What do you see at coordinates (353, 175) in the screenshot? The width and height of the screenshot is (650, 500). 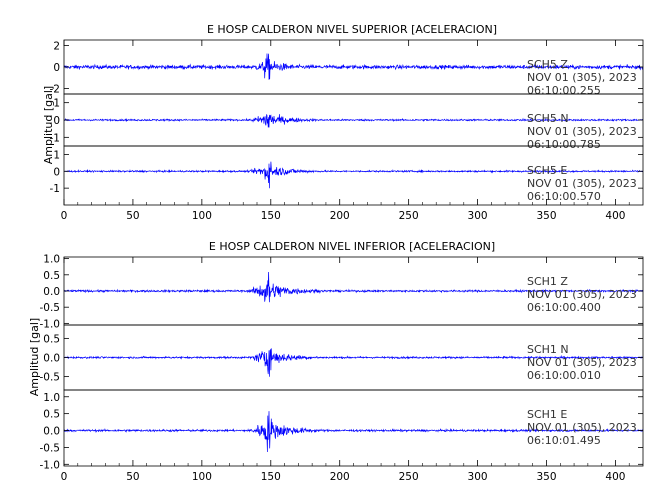 I see `trace-line-sch5-e` at bounding box center [353, 175].